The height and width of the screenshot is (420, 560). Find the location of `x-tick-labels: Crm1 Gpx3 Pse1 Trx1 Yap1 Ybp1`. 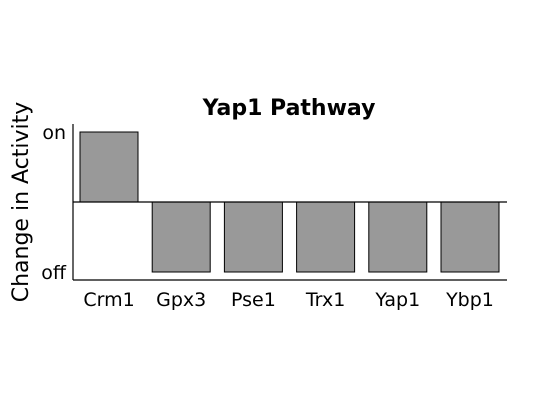

x-tick-labels: Crm1 Gpx3 Pse1 Trx1 Yap1 Ybp1 is located at coordinates (288, 300).